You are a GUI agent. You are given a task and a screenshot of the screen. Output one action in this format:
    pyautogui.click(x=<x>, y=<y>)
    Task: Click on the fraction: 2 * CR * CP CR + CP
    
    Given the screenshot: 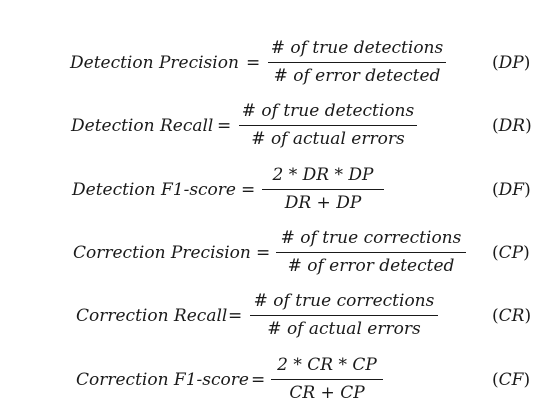 What is the action you would take?
    pyautogui.click(x=327, y=379)
    